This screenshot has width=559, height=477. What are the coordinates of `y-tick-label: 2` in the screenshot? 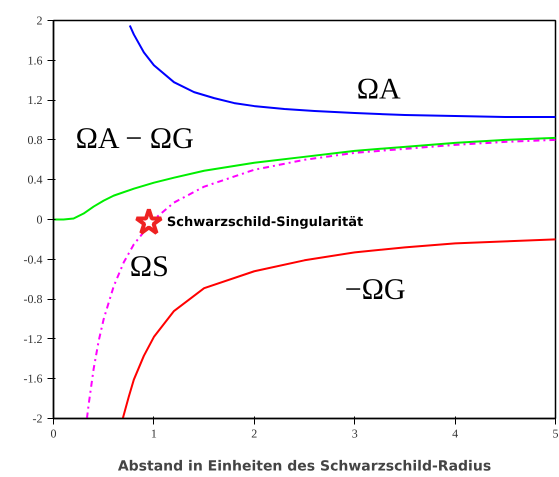 It's located at (39, 21).